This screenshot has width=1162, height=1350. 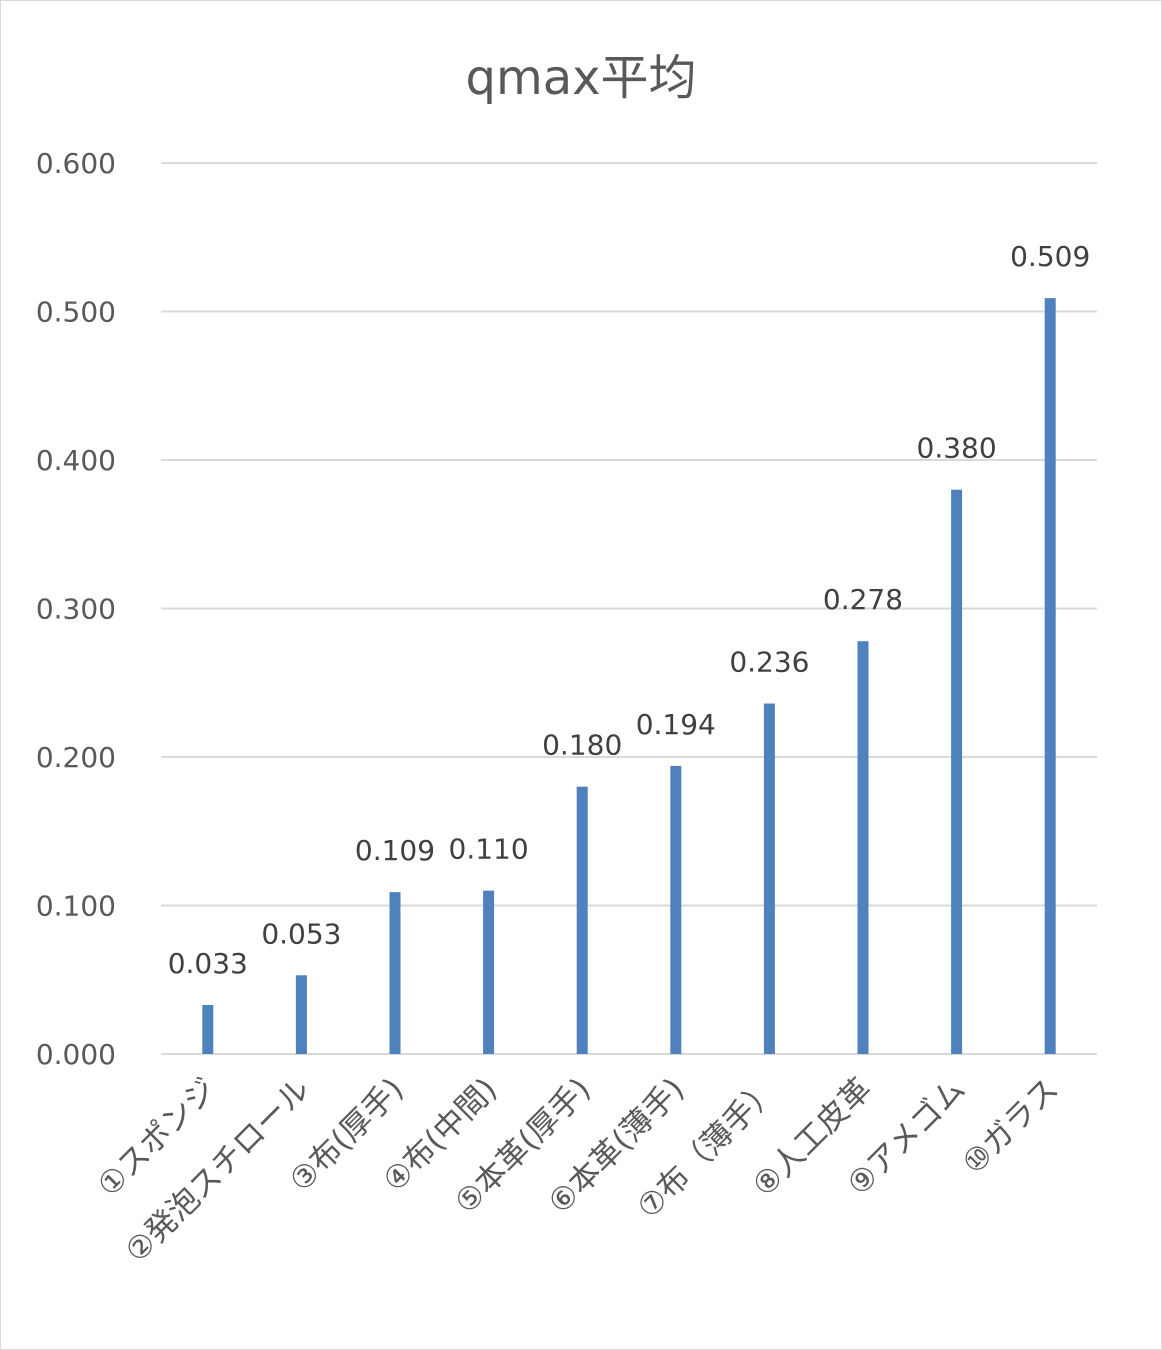 What do you see at coordinates (863, 599) in the screenshot?
I see `bar-value-label: 0.278` at bounding box center [863, 599].